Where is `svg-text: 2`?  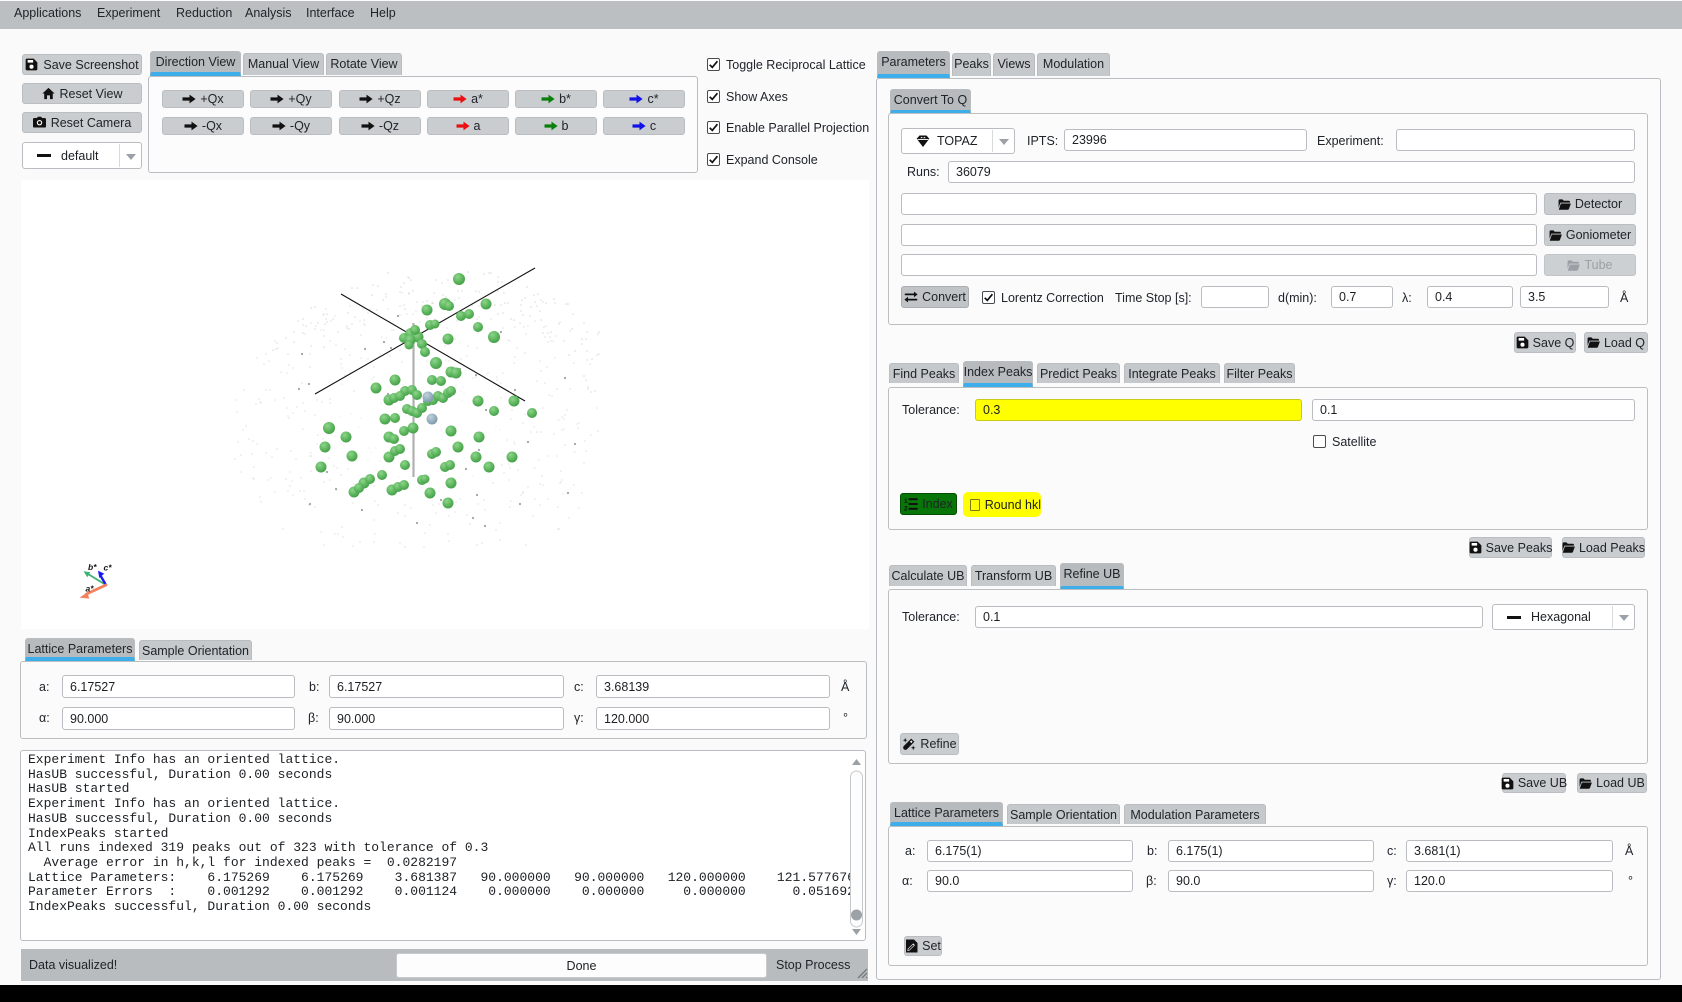
svg-text: 2 is located at coordinates (906, 508).